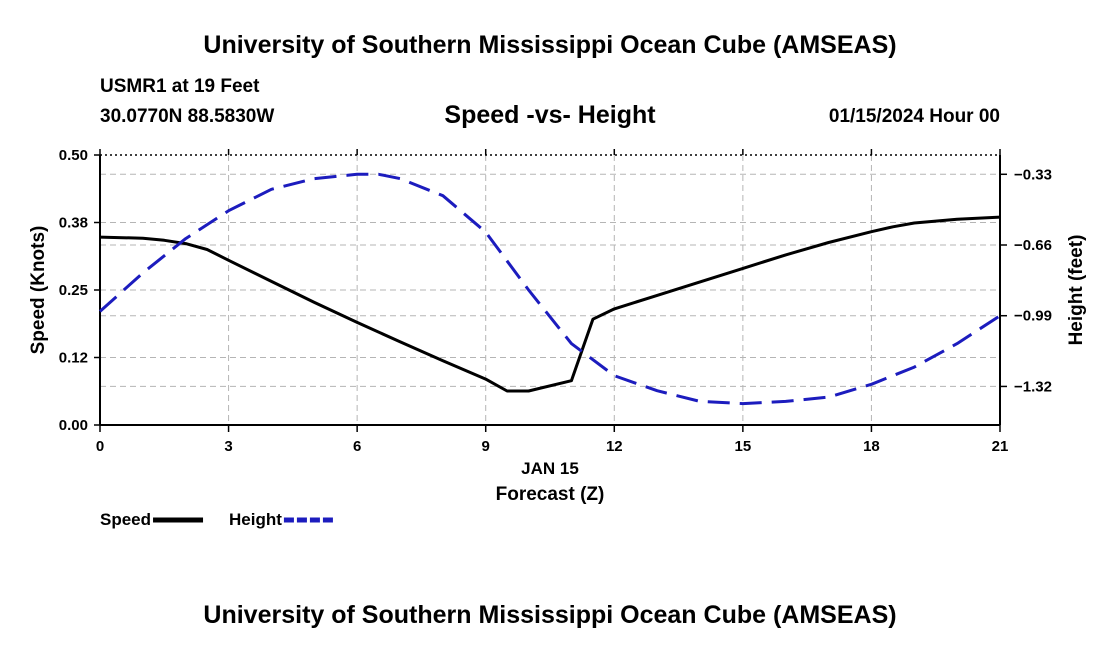 The height and width of the screenshot is (650, 1100). What do you see at coordinates (125, 519) in the screenshot?
I see `legend-label-speed: Speed` at bounding box center [125, 519].